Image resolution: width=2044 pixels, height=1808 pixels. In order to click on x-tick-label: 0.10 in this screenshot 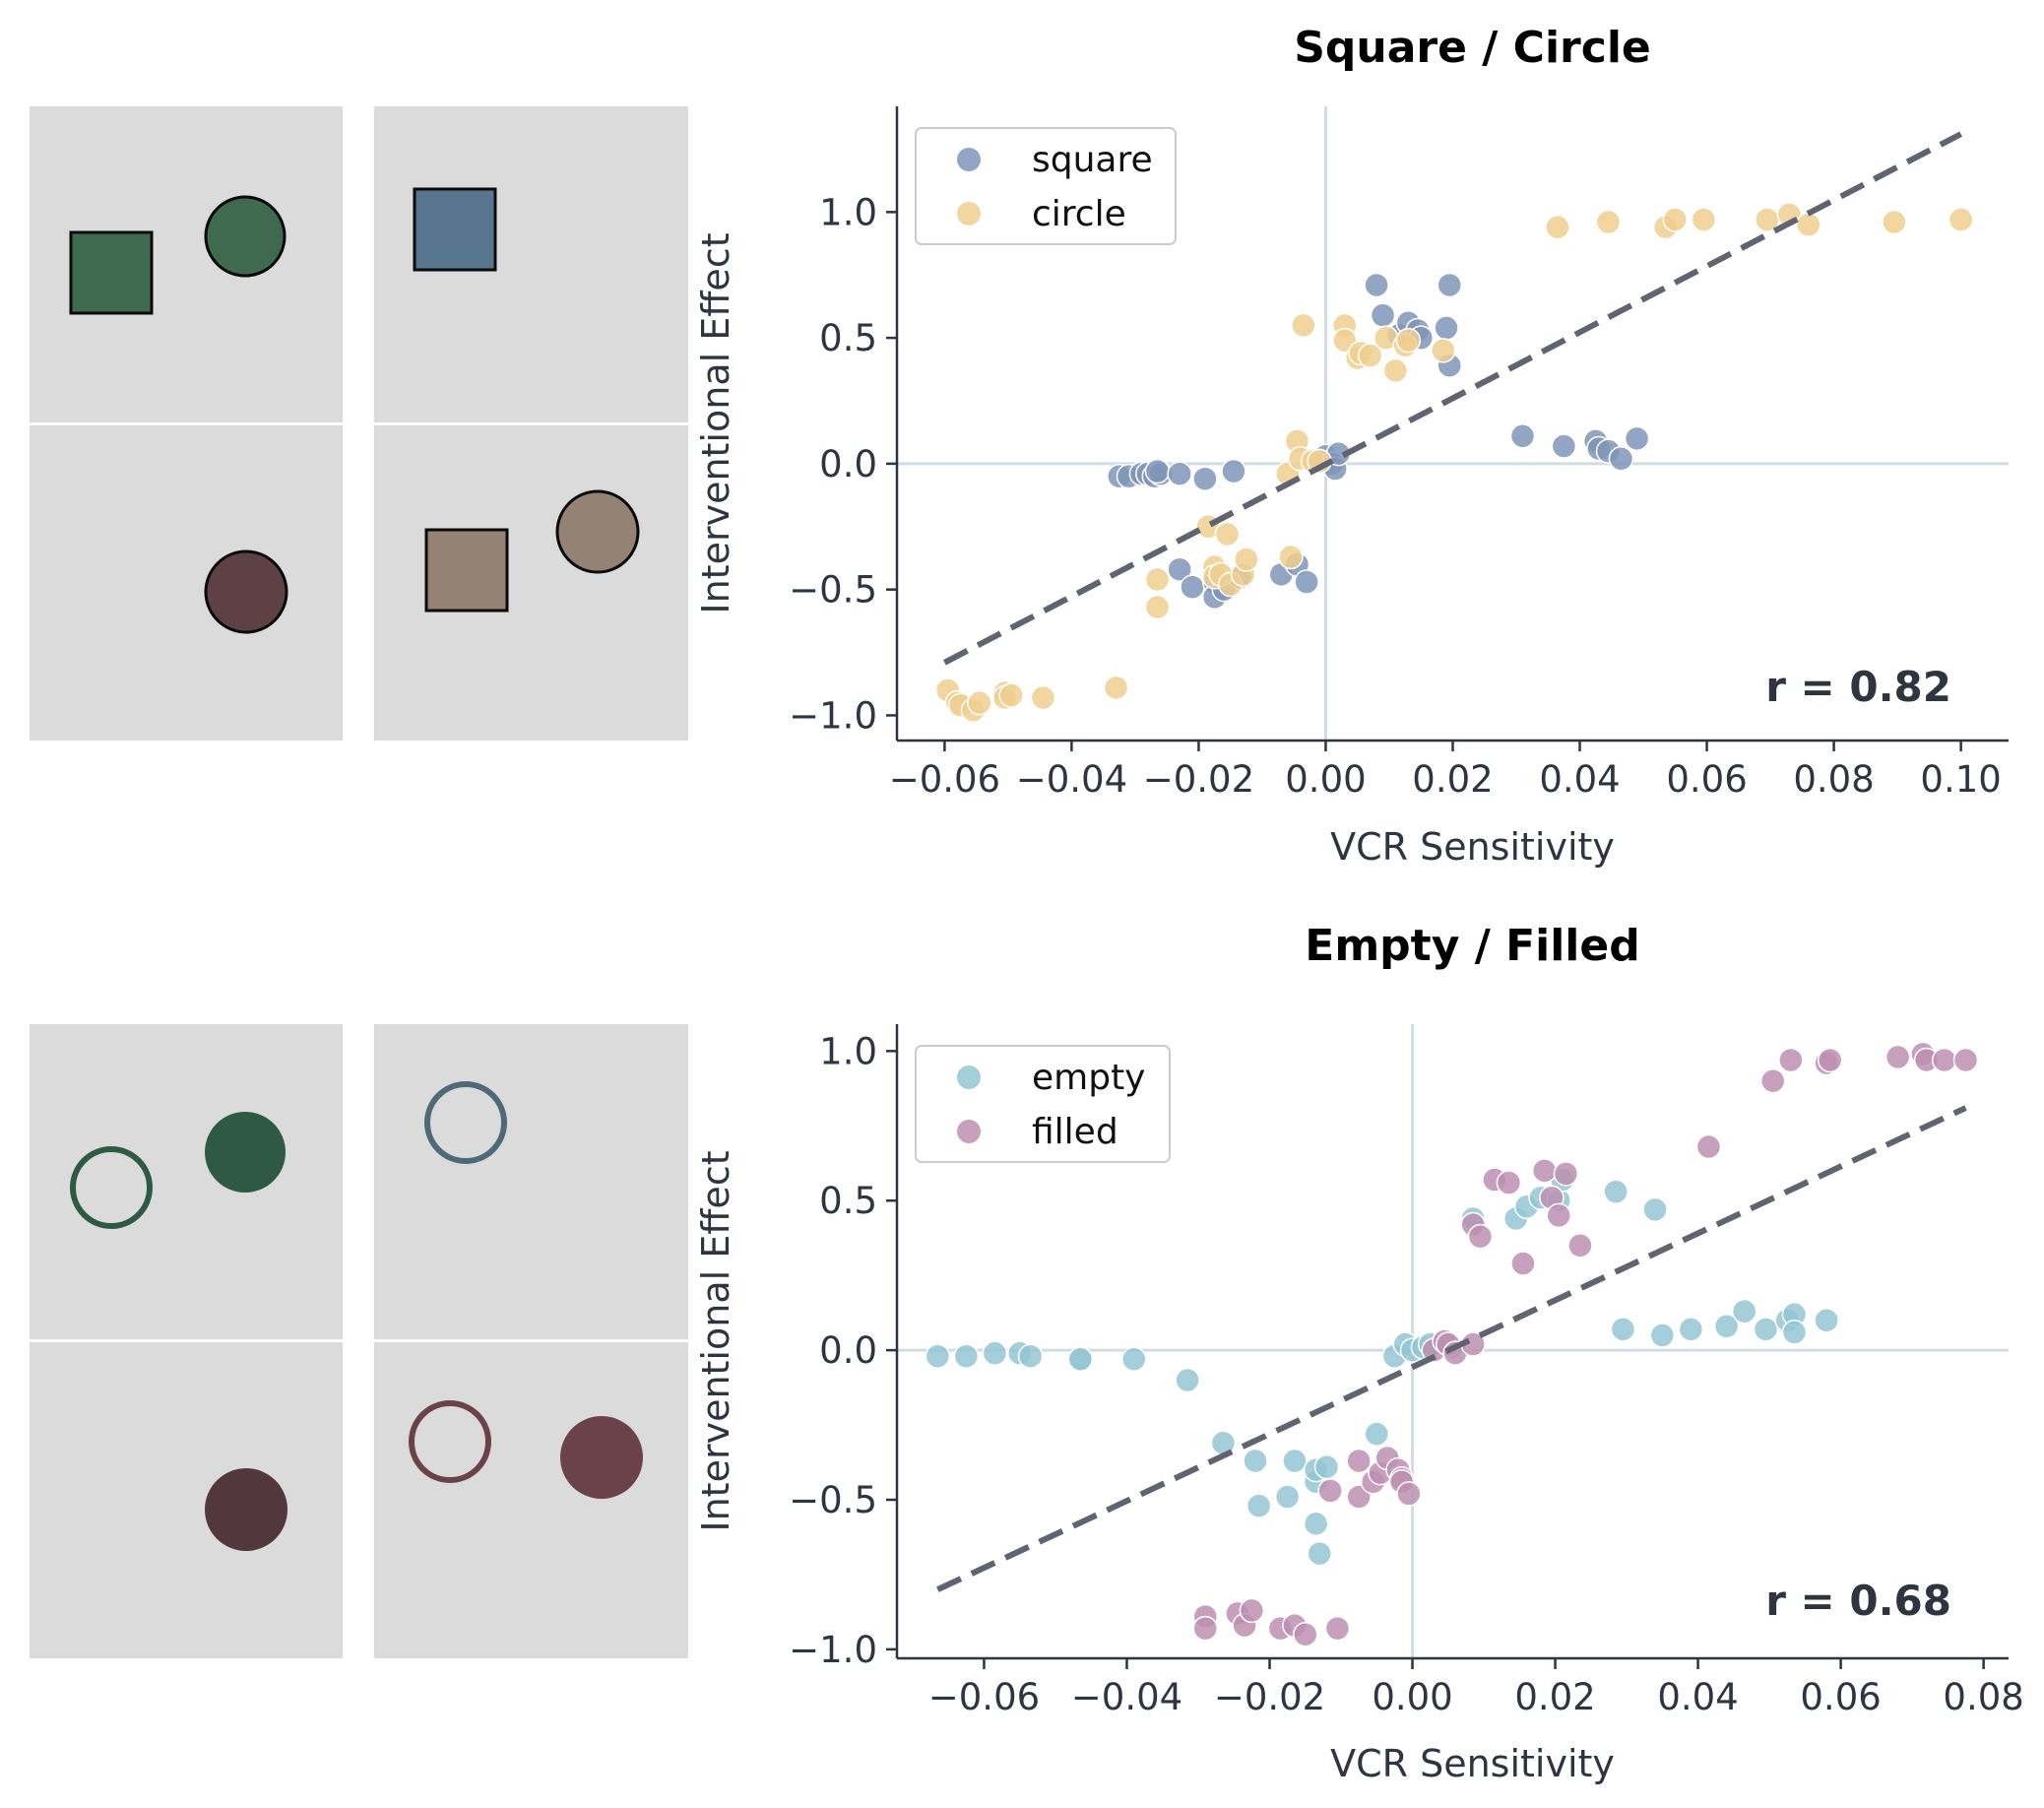, I will do `click(1960, 779)`.